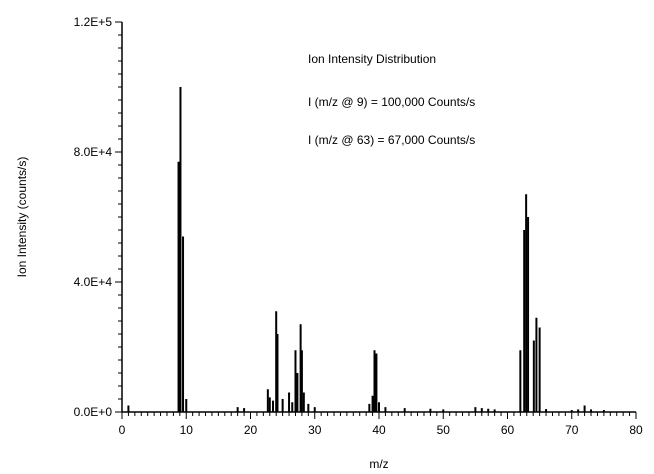 This screenshot has height=474, width=654. Describe the element at coordinates (572, 430) in the screenshot. I see `x-tick-label: 70` at that location.